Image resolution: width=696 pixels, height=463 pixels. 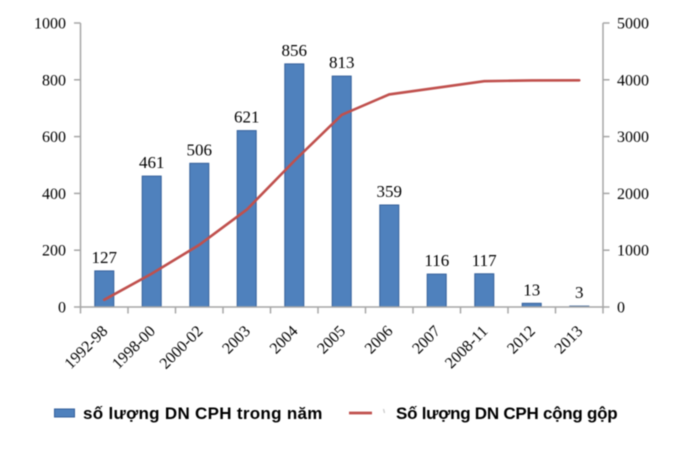 What do you see at coordinates (506, 413) in the screenshot?
I see `svg-text: Số lượng DN CPH cộng gộp` at bounding box center [506, 413].